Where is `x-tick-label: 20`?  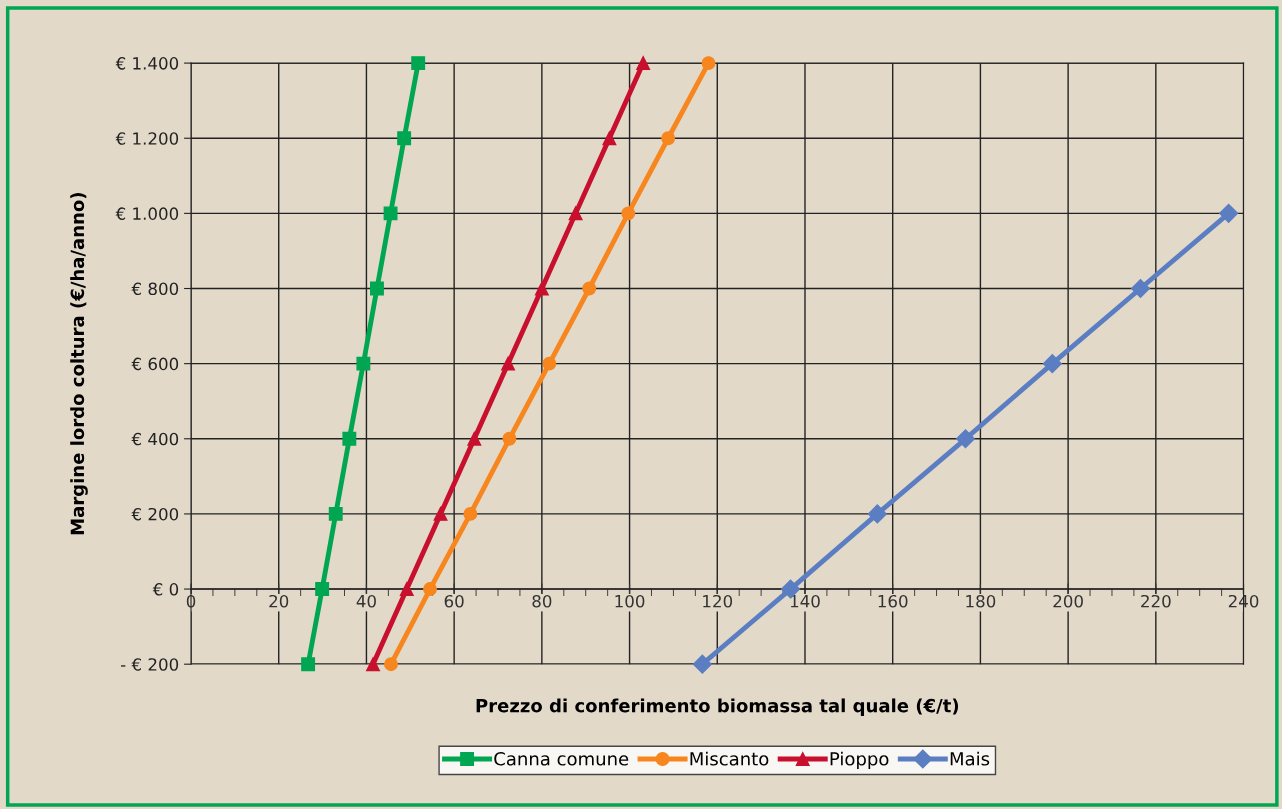
x-tick-label: 20 is located at coordinates (279, 601).